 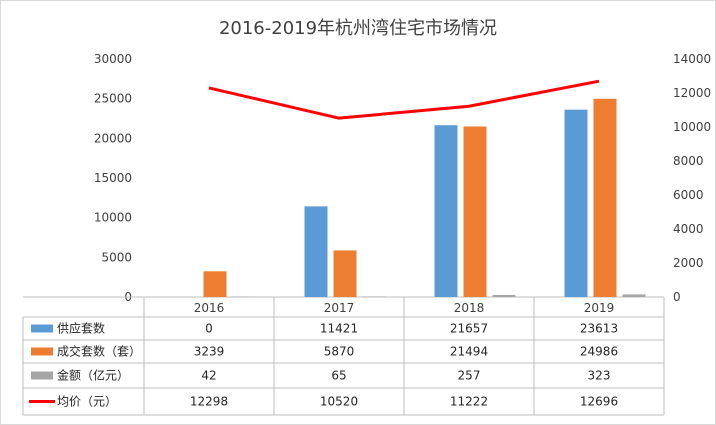 What do you see at coordinates (339, 308) in the screenshot?
I see `x-tick-label: 2017` at bounding box center [339, 308].